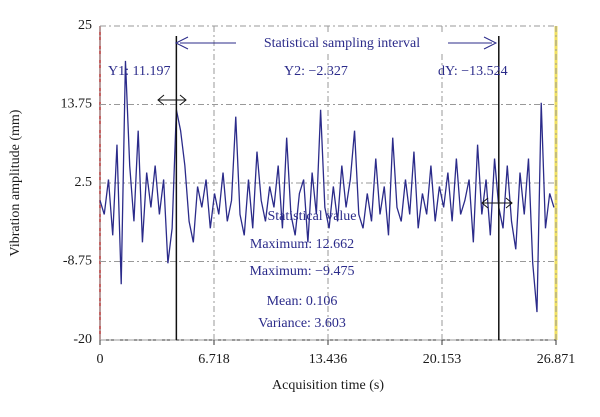 Image resolution: width=600 pixels, height=417 pixels. I want to click on stat-min: Maximum: −9.475, so click(301, 271).